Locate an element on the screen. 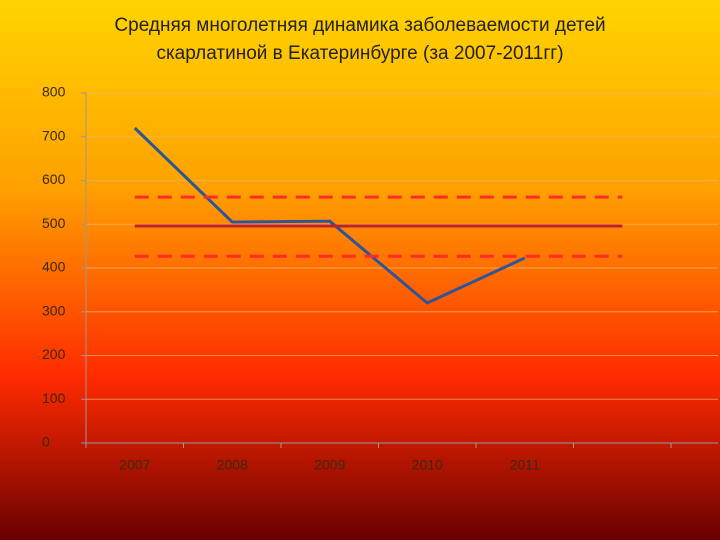  y-tick-label: 600 is located at coordinates (54, 179).